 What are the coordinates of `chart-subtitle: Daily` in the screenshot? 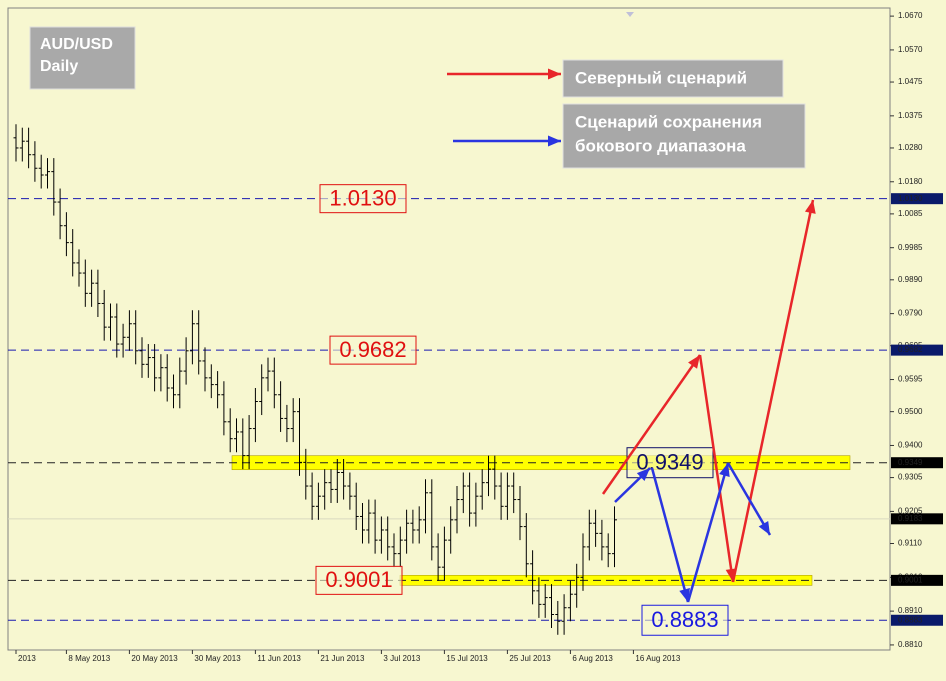 It's located at (59, 66).